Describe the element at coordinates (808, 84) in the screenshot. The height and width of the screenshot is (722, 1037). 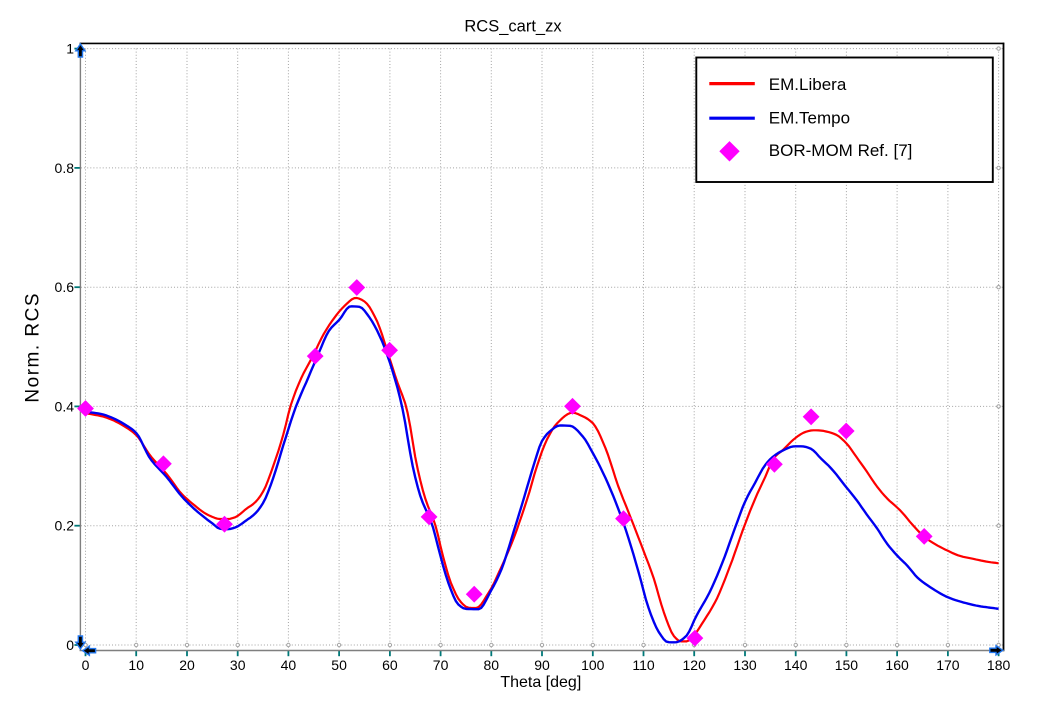
I see `svg-text: EM.Libera` at that location.